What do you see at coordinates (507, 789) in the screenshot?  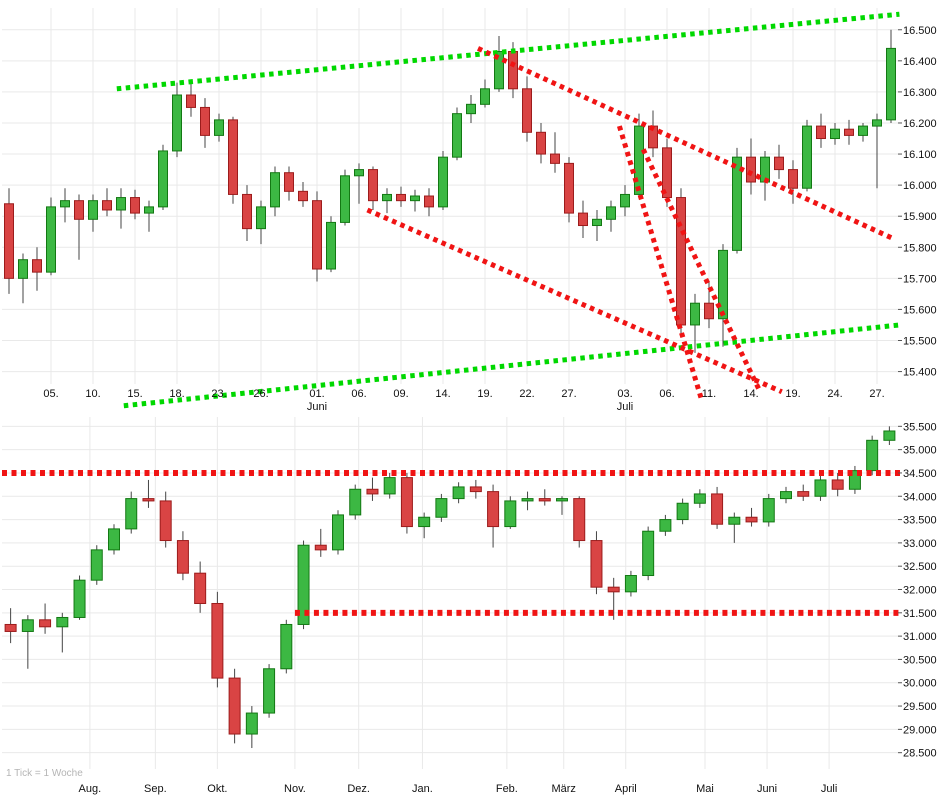 I see `x-tick-label: Feb.` at bounding box center [507, 789].